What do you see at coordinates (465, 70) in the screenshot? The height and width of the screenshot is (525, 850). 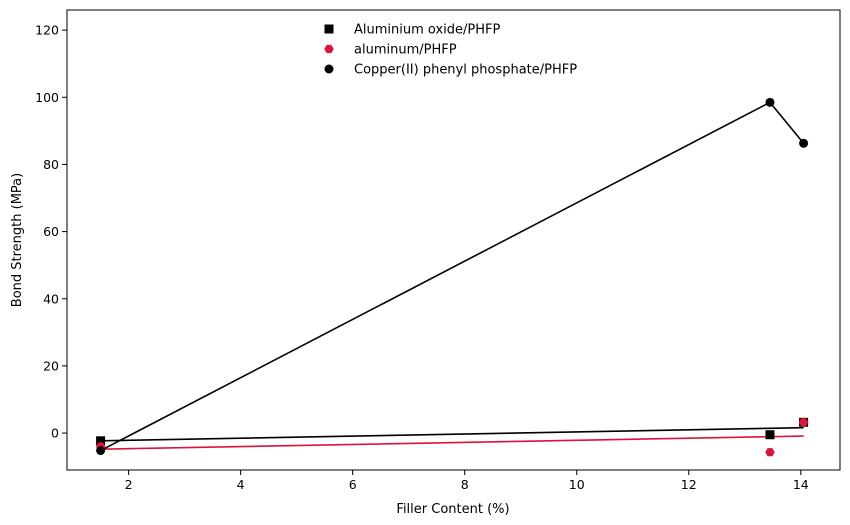 I see `legend-label: Copper(II) phenyl phosphate/PHFP` at bounding box center [465, 70].